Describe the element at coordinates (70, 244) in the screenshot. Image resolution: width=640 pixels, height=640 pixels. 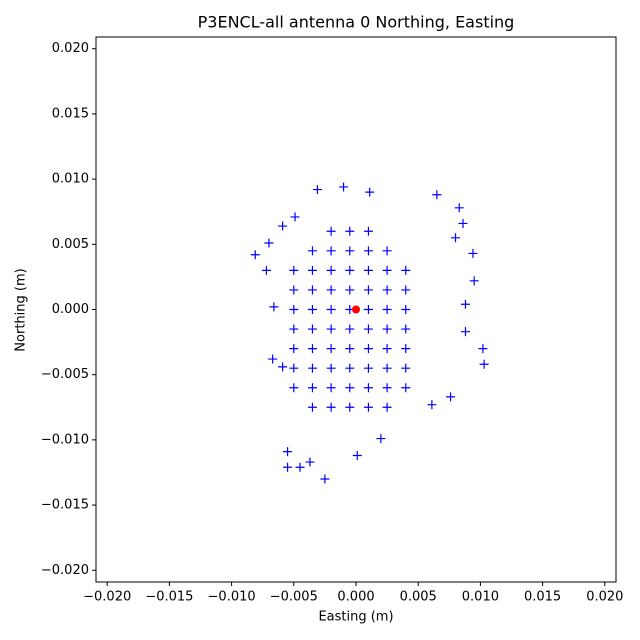
I see `y-tick-label: 0.005` at that location.